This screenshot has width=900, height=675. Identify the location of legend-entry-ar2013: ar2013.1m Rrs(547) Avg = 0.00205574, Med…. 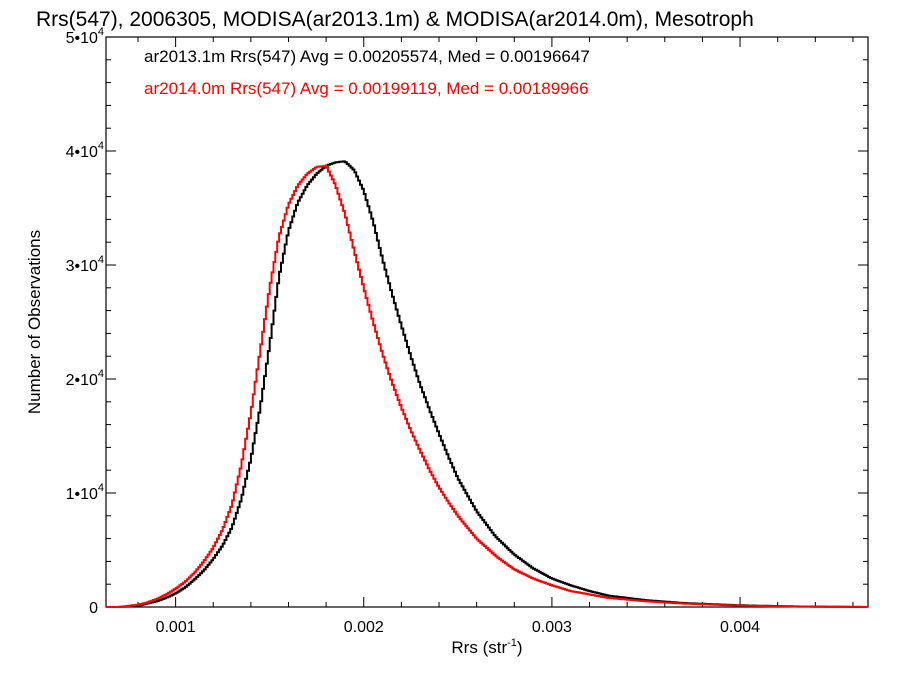
(367, 56).